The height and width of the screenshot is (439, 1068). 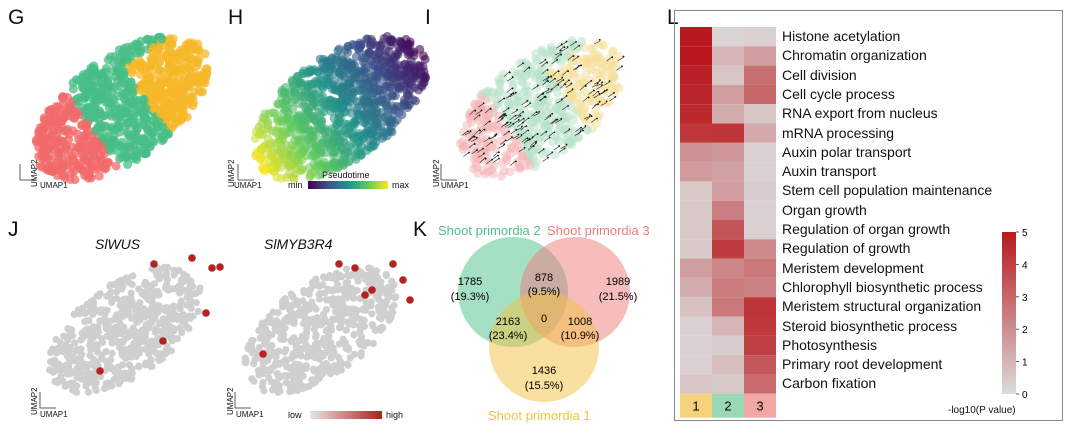 What do you see at coordinates (248, 185) in the screenshot?
I see `h-x-axis-label: UMAP1` at bounding box center [248, 185].